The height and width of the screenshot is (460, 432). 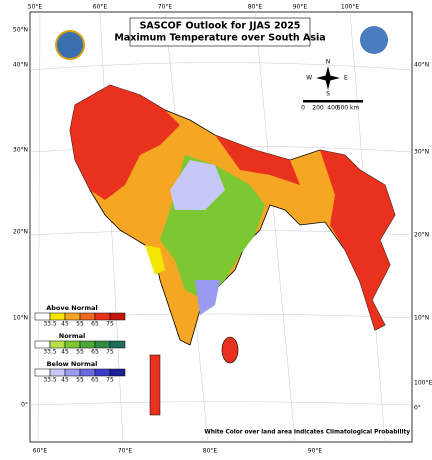 I want to click on legend-title: Below Normal, so click(x=72, y=364).